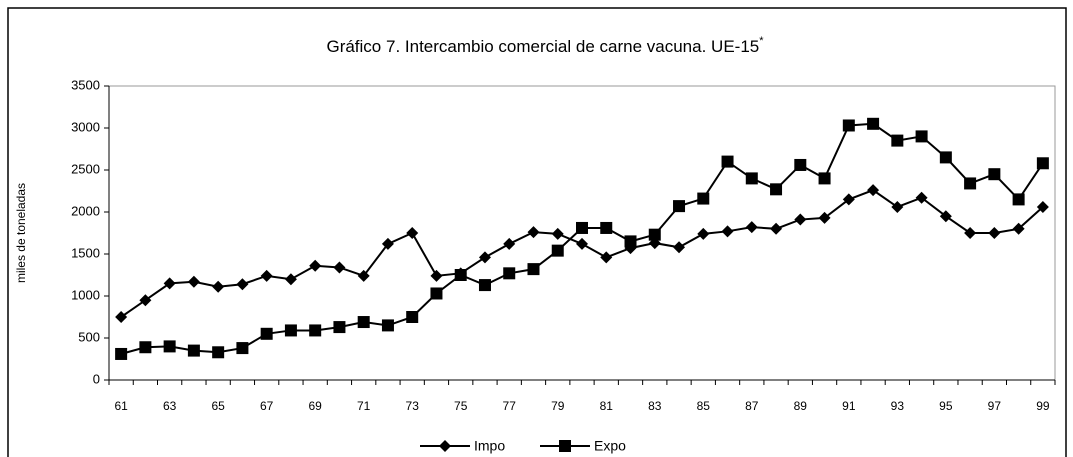  What do you see at coordinates (121, 406) in the screenshot?
I see `x-tick-label: 61` at bounding box center [121, 406].